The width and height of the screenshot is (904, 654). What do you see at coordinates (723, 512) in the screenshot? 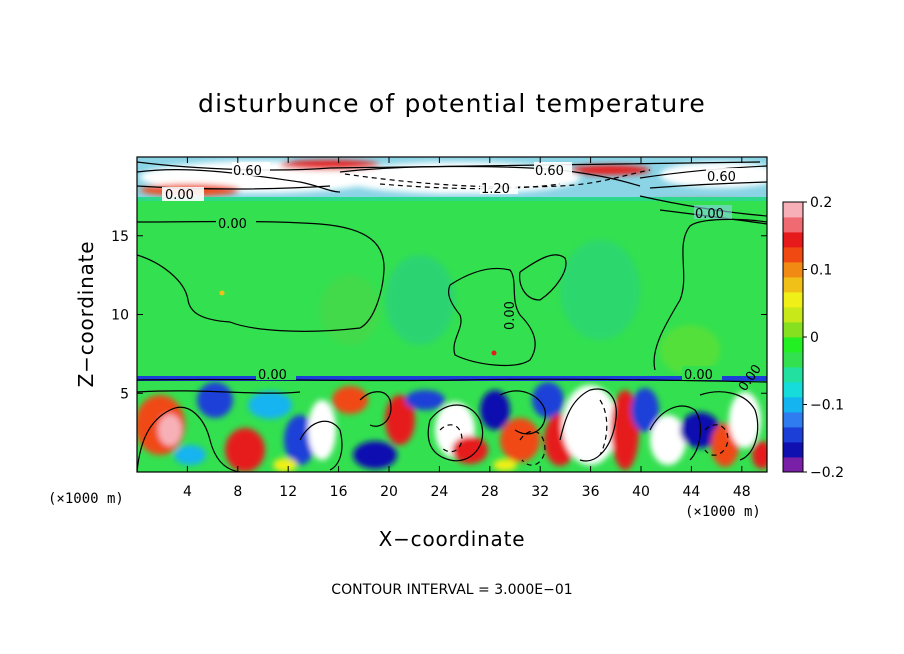
I see `x-axis-unit-right: (×1000 m)` at bounding box center [723, 512].